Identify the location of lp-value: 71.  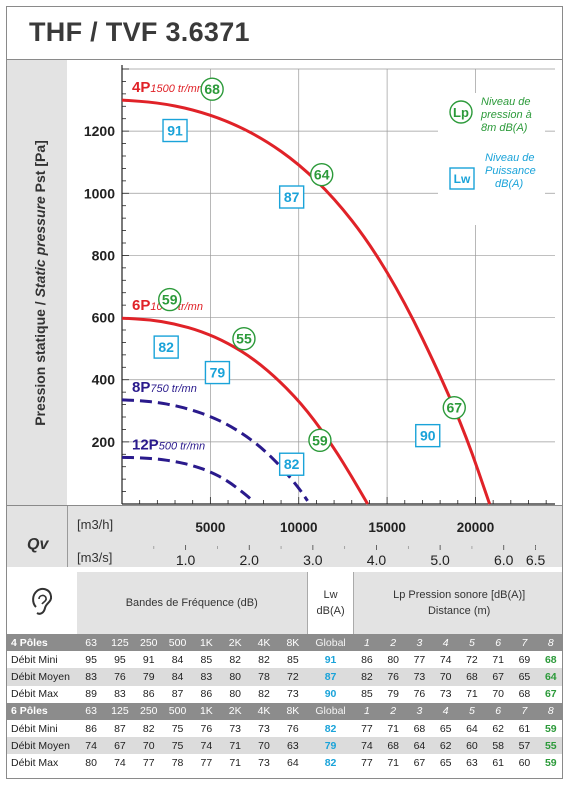
(472, 694).